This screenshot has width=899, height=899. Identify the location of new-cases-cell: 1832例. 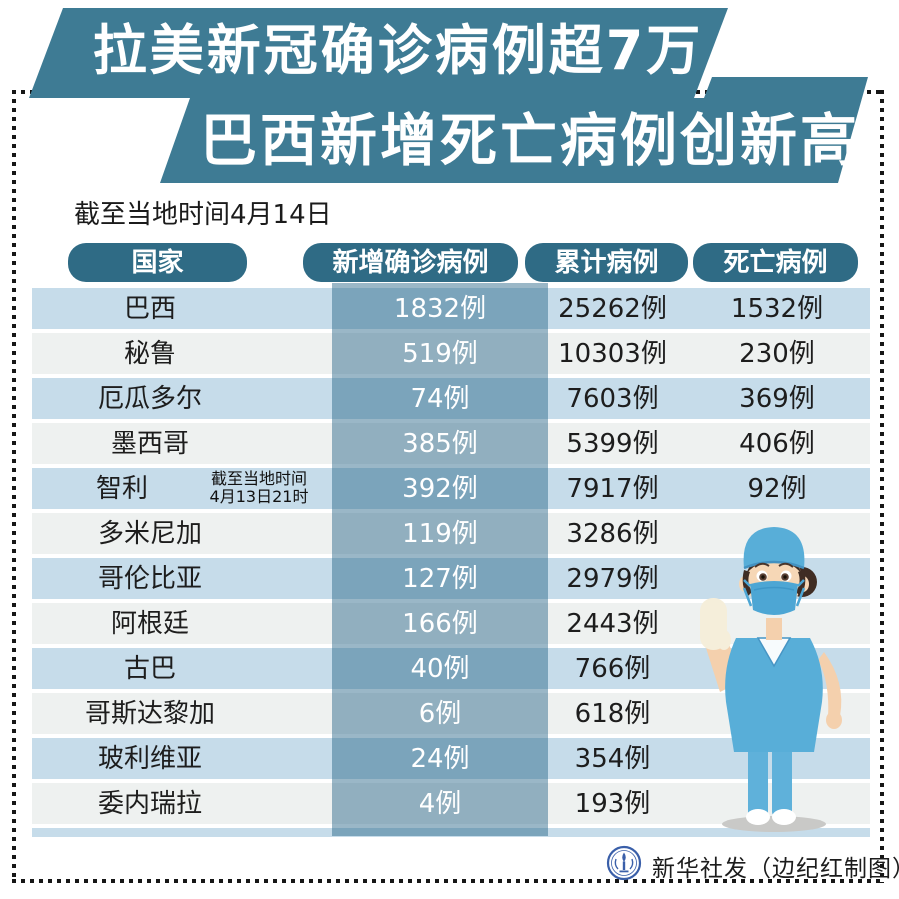
(440, 309).